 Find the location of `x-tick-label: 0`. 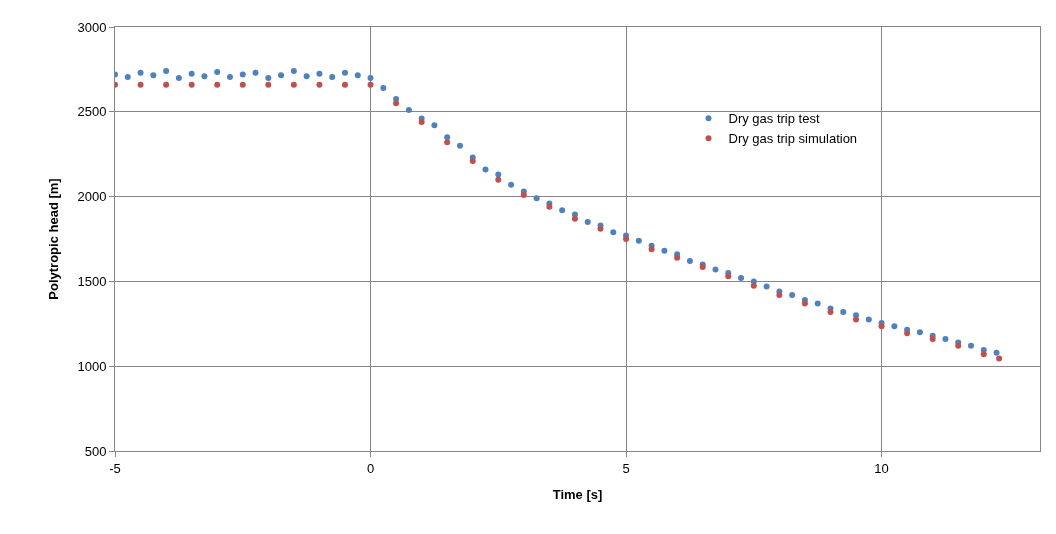

x-tick-label: 0 is located at coordinates (370, 468).